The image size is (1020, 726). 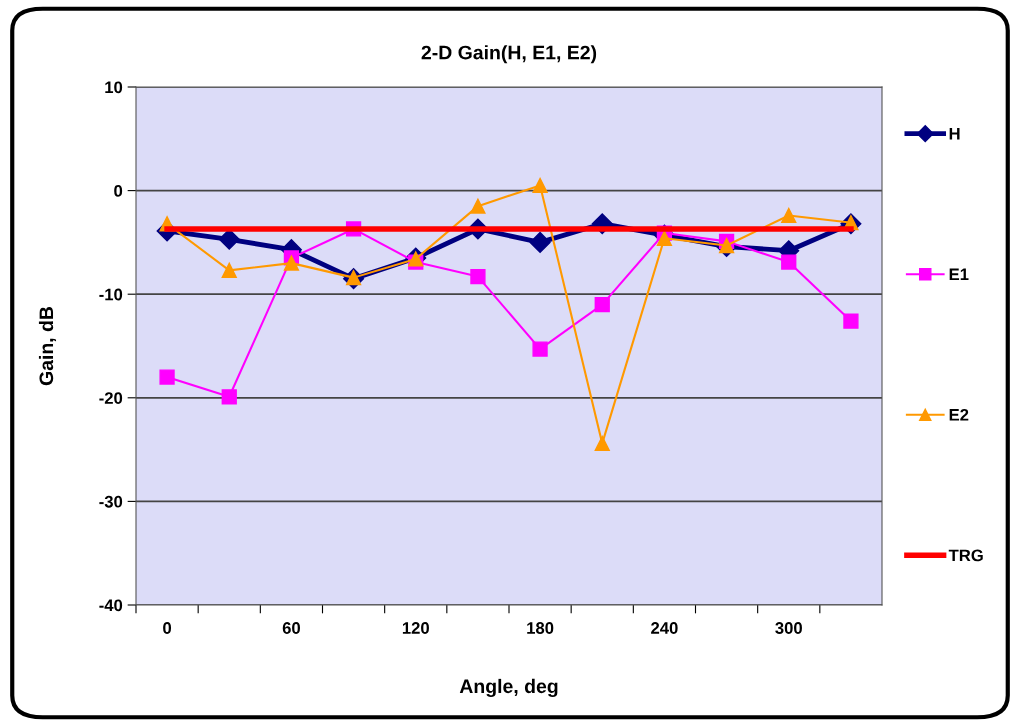 What do you see at coordinates (111, 398) in the screenshot?
I see `y-tick-label: -20` at bounding box center [111, 398].